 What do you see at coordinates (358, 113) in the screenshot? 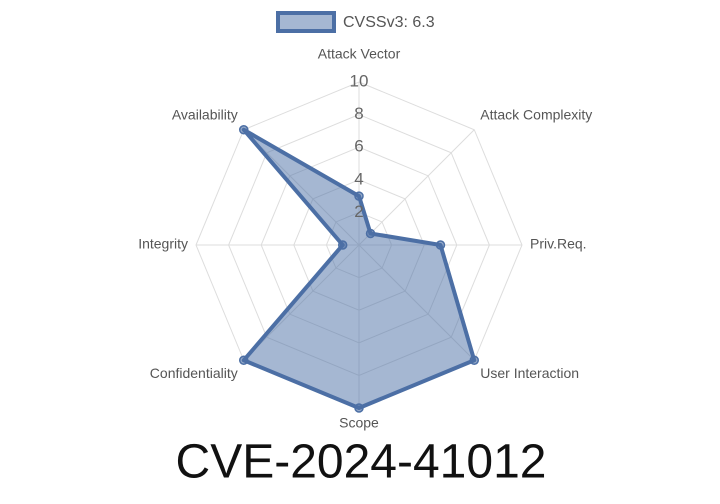
I see `r-tick-label: 8` at bounding box center [358, 113].